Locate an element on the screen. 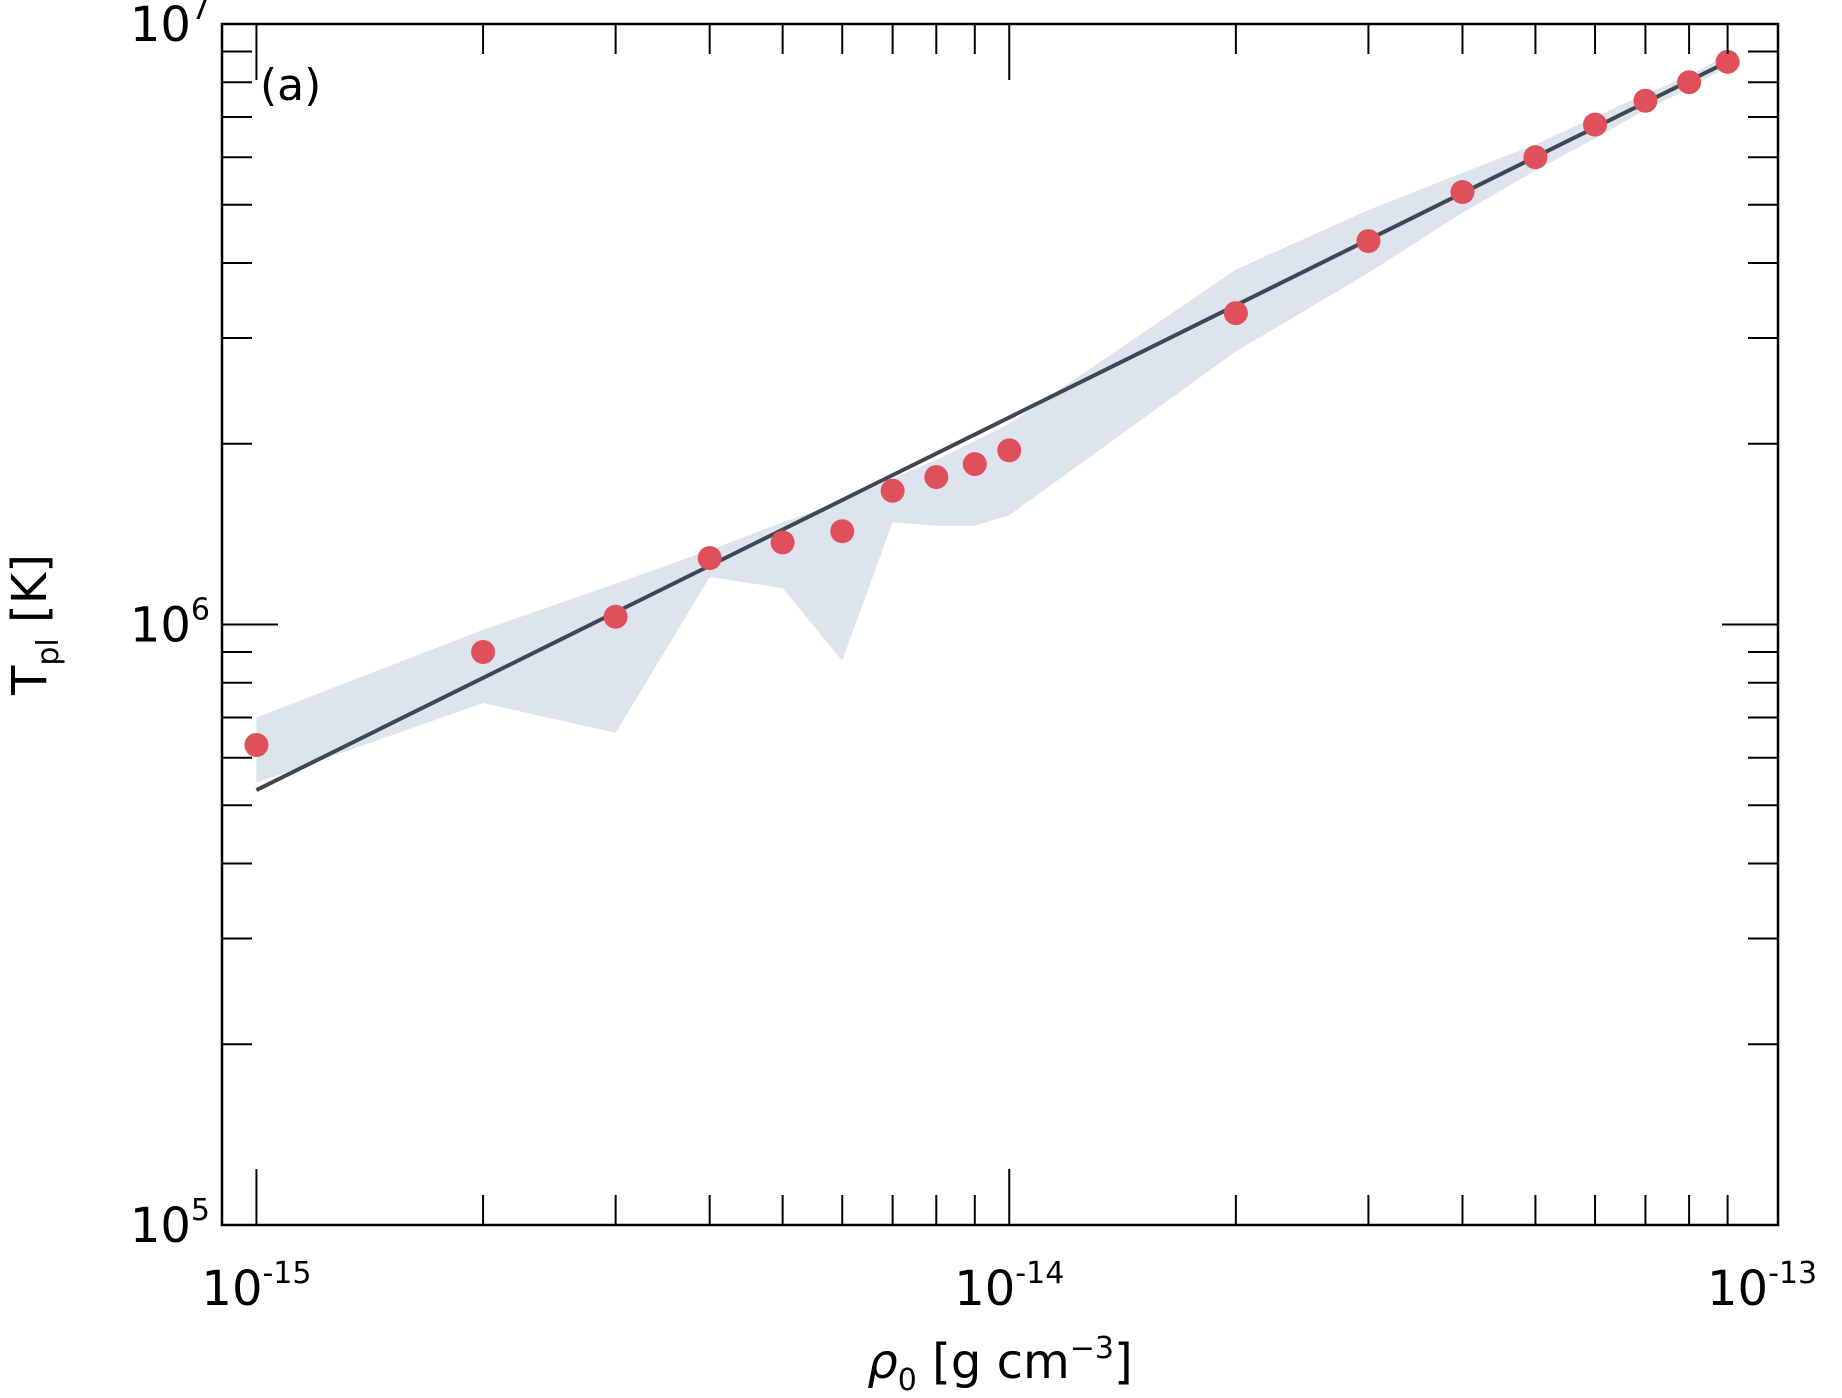  x-axis-unit-exponent: −3 is located at coordinates (1092, 1348).